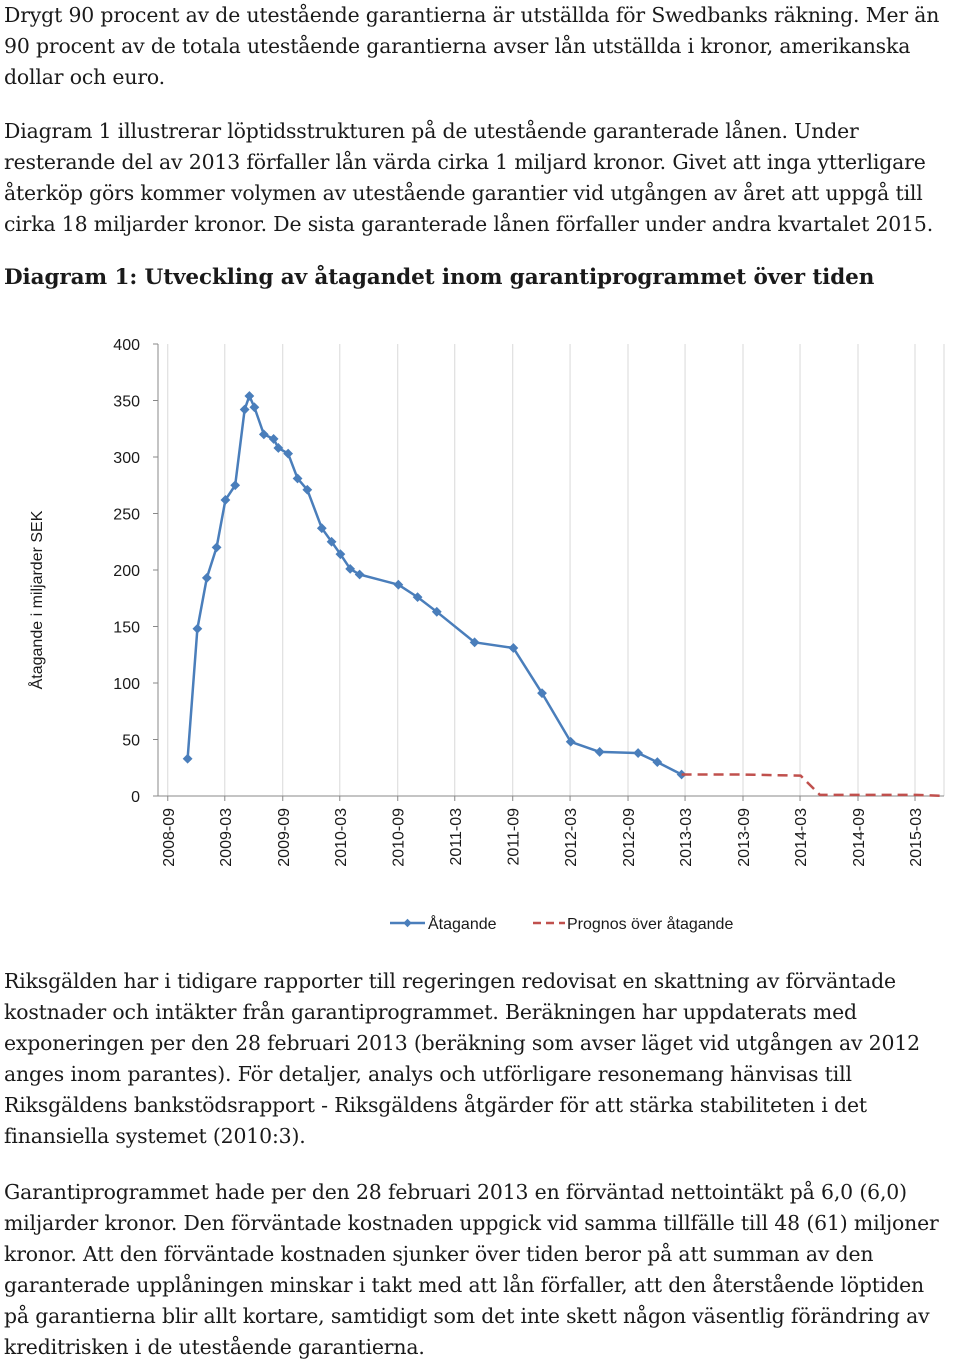 Image resolution: width=960 pixels, height=1363 pixels. What do you see at coordinates (126, 458) in the screenshot?
I see `y-tick-label-300: 300` at bounding box center [126, 458].